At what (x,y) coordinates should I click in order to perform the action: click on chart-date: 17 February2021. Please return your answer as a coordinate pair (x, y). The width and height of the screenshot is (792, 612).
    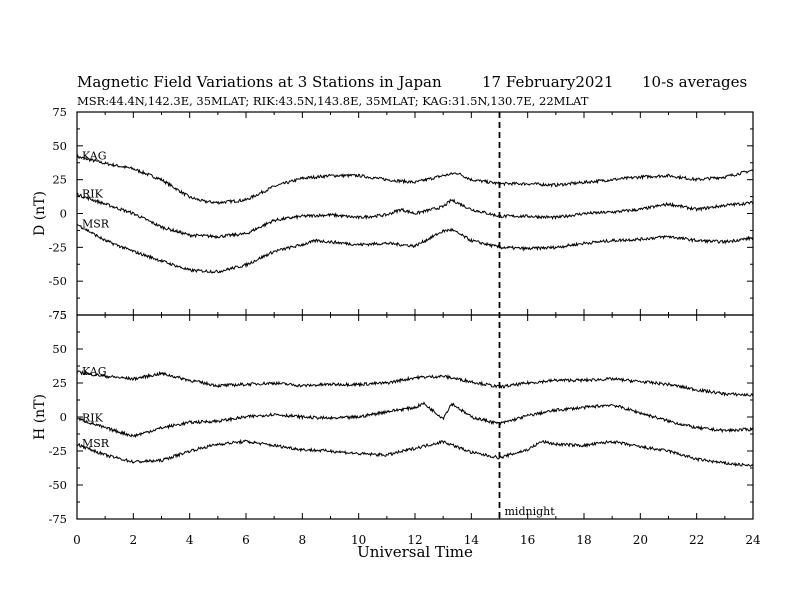
    Looking at the image, I should click on (548, 82).